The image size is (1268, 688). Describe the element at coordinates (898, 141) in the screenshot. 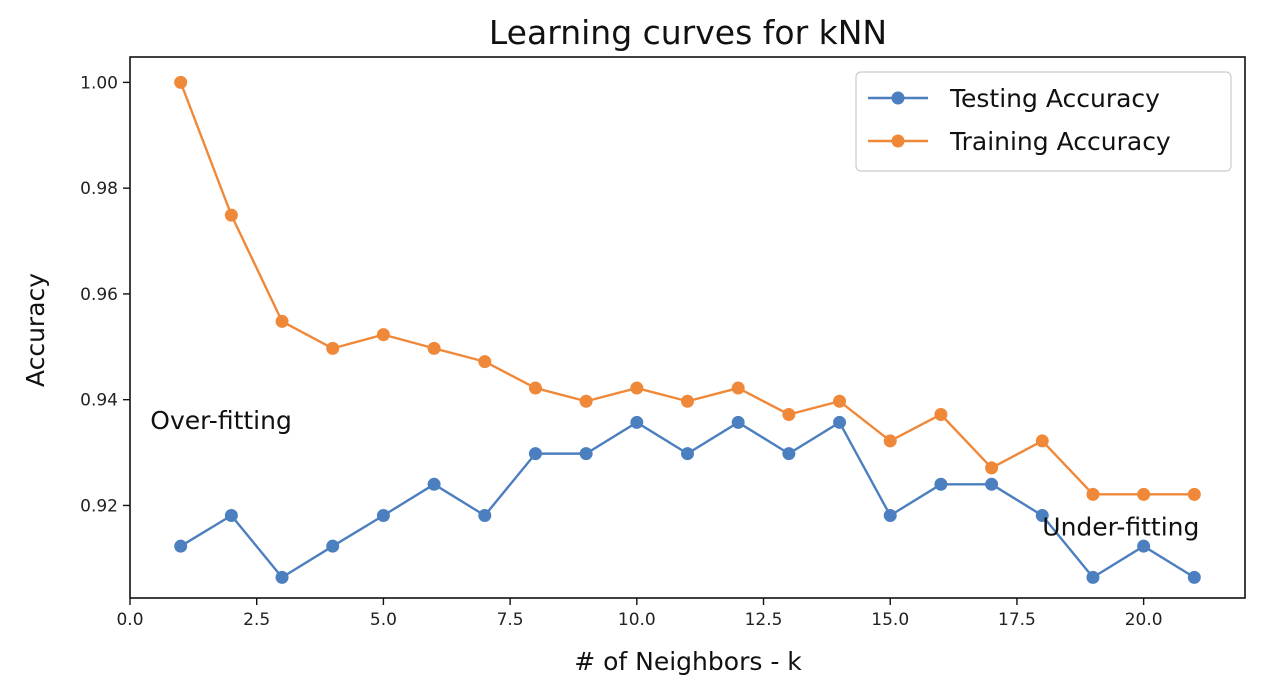

I see `legend-marker-training-accuracy` at that location.